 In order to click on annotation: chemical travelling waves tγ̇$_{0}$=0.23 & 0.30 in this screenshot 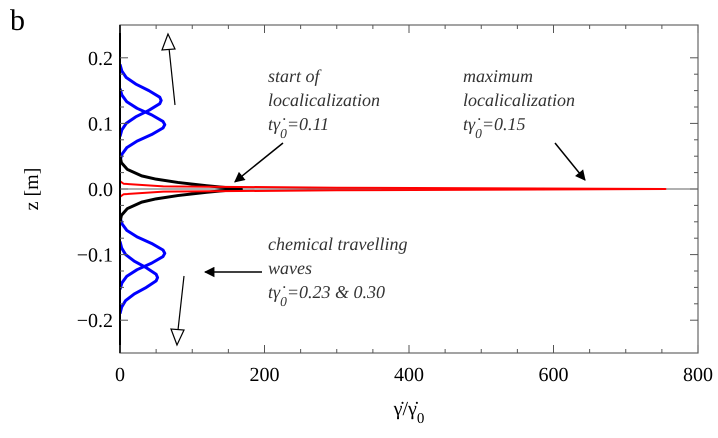, I will do `click(338, 271)`.